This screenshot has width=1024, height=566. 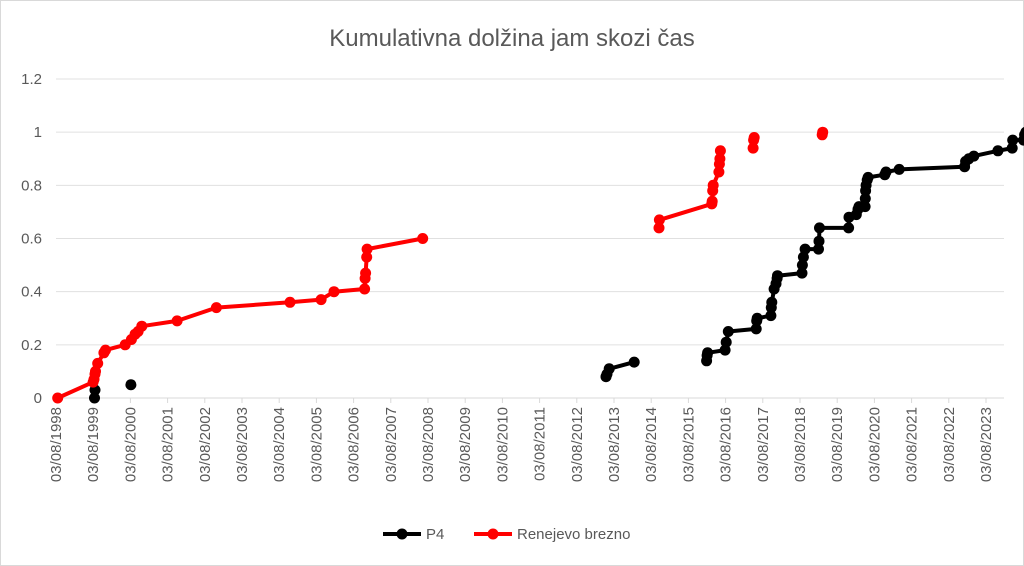 I want to click on y-tick-label: 1.2, so click(x=31, y=79).